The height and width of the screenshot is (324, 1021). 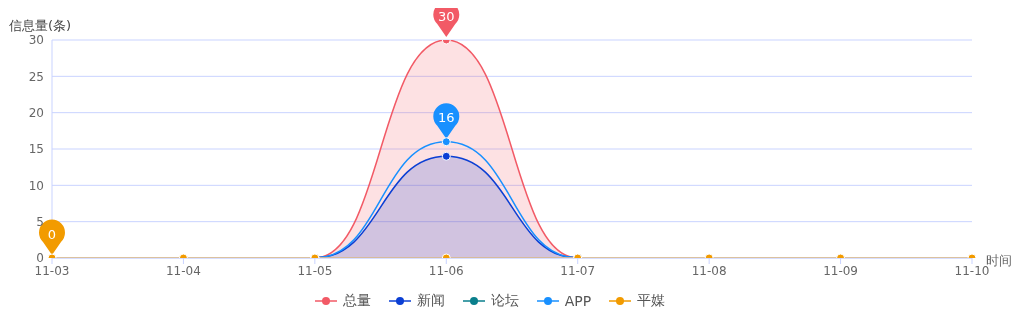 I want to click on y-tick-label: 15, so click(x=36, y=149).